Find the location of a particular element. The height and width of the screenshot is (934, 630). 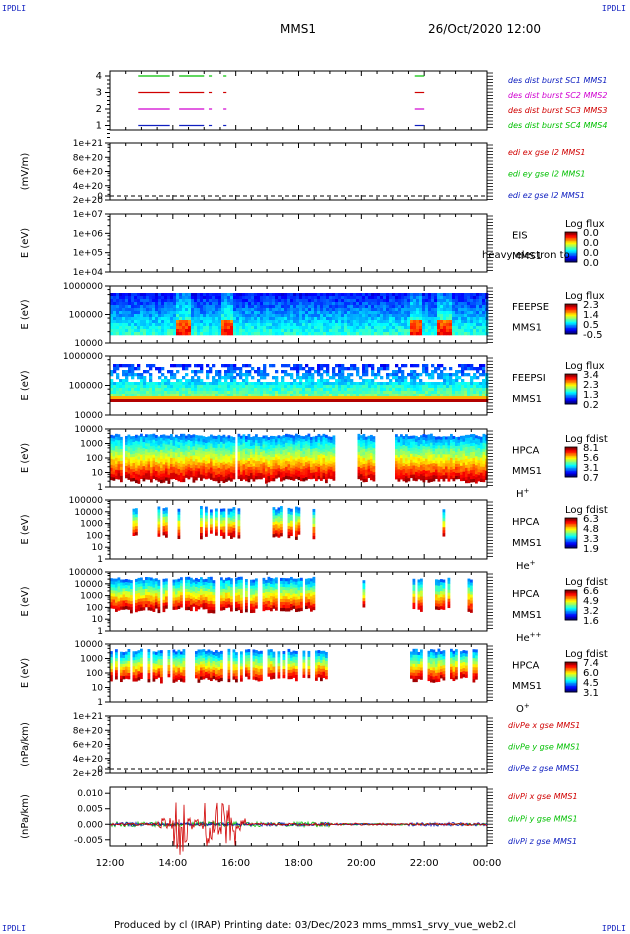

y-tick-label: 100000 is located at coordinates (86, 316).